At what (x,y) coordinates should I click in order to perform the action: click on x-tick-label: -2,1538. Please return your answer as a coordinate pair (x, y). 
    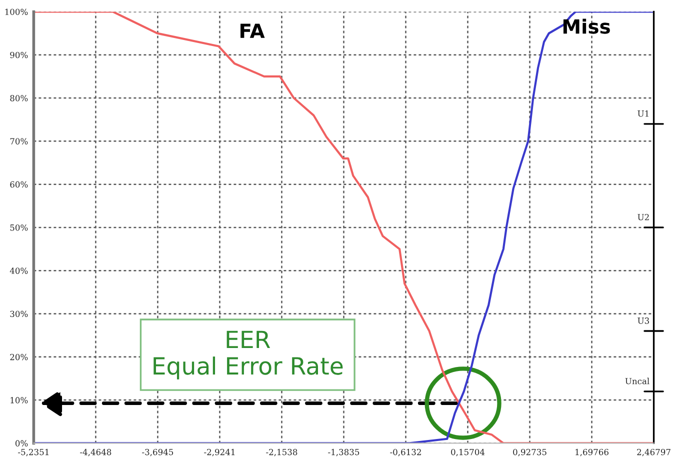
    Looking at the image, I should click on (282, 452).